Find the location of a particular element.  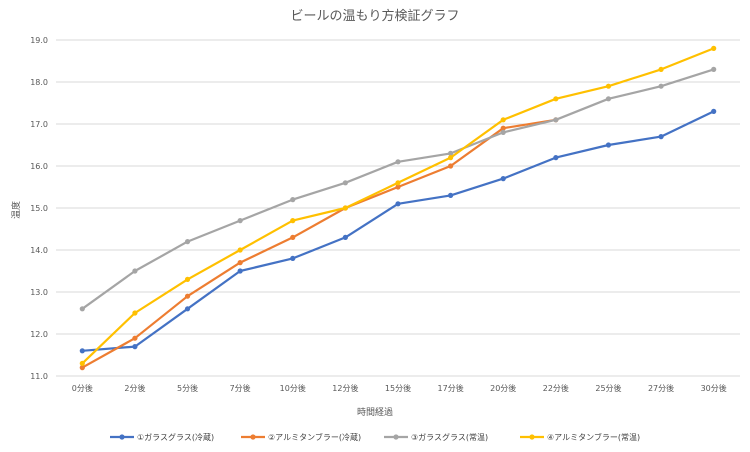

chart-title: ビールの温もり方検証グラフ is located at coordinates (374, 16).